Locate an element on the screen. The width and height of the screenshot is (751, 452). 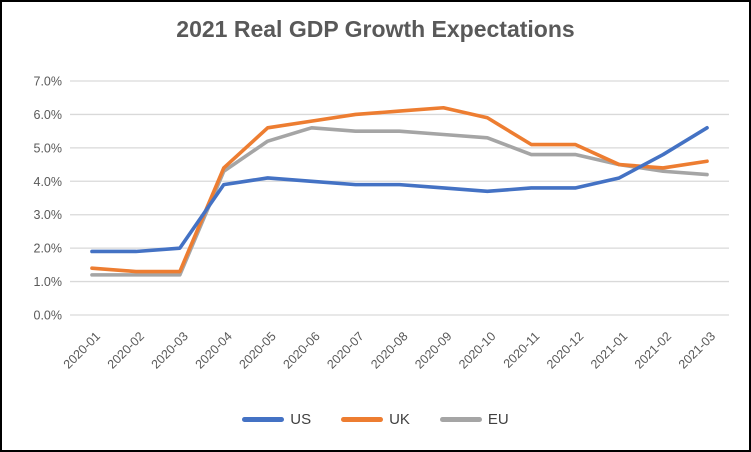
x-tick-label: 2020-07 is located at coordinates (345, 350).